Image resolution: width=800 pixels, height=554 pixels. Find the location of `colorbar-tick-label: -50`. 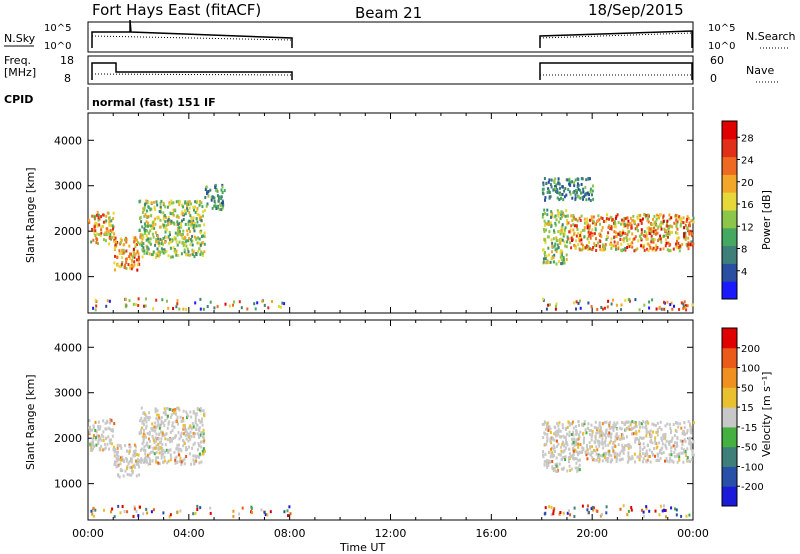

colorbar-tick-label: -50 is located at coordinates (749, 448).